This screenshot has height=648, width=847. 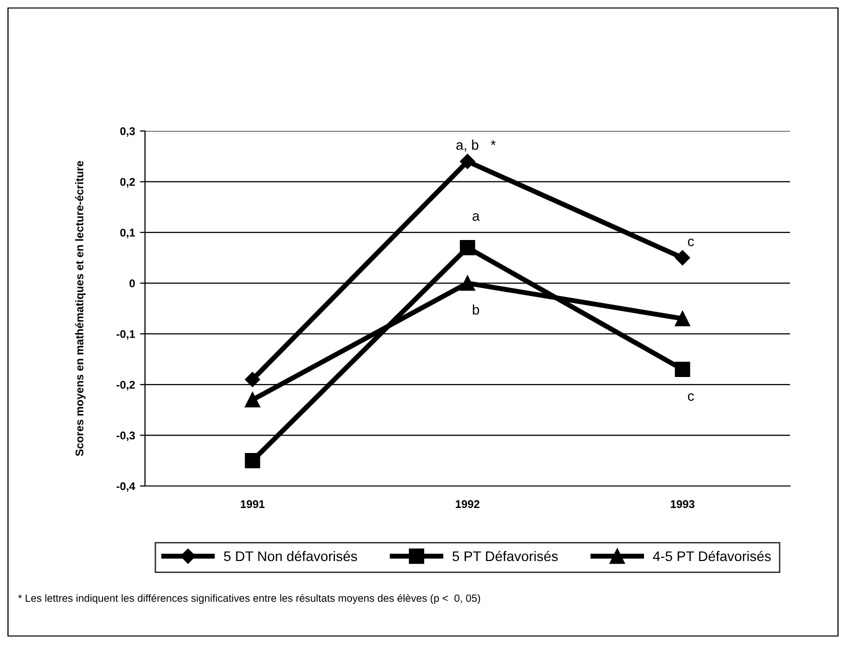 What do you see at coordinates (125, 437) in the screenshot?
I see `y-tick-label: -0,3` at bounding box center [125, 437].